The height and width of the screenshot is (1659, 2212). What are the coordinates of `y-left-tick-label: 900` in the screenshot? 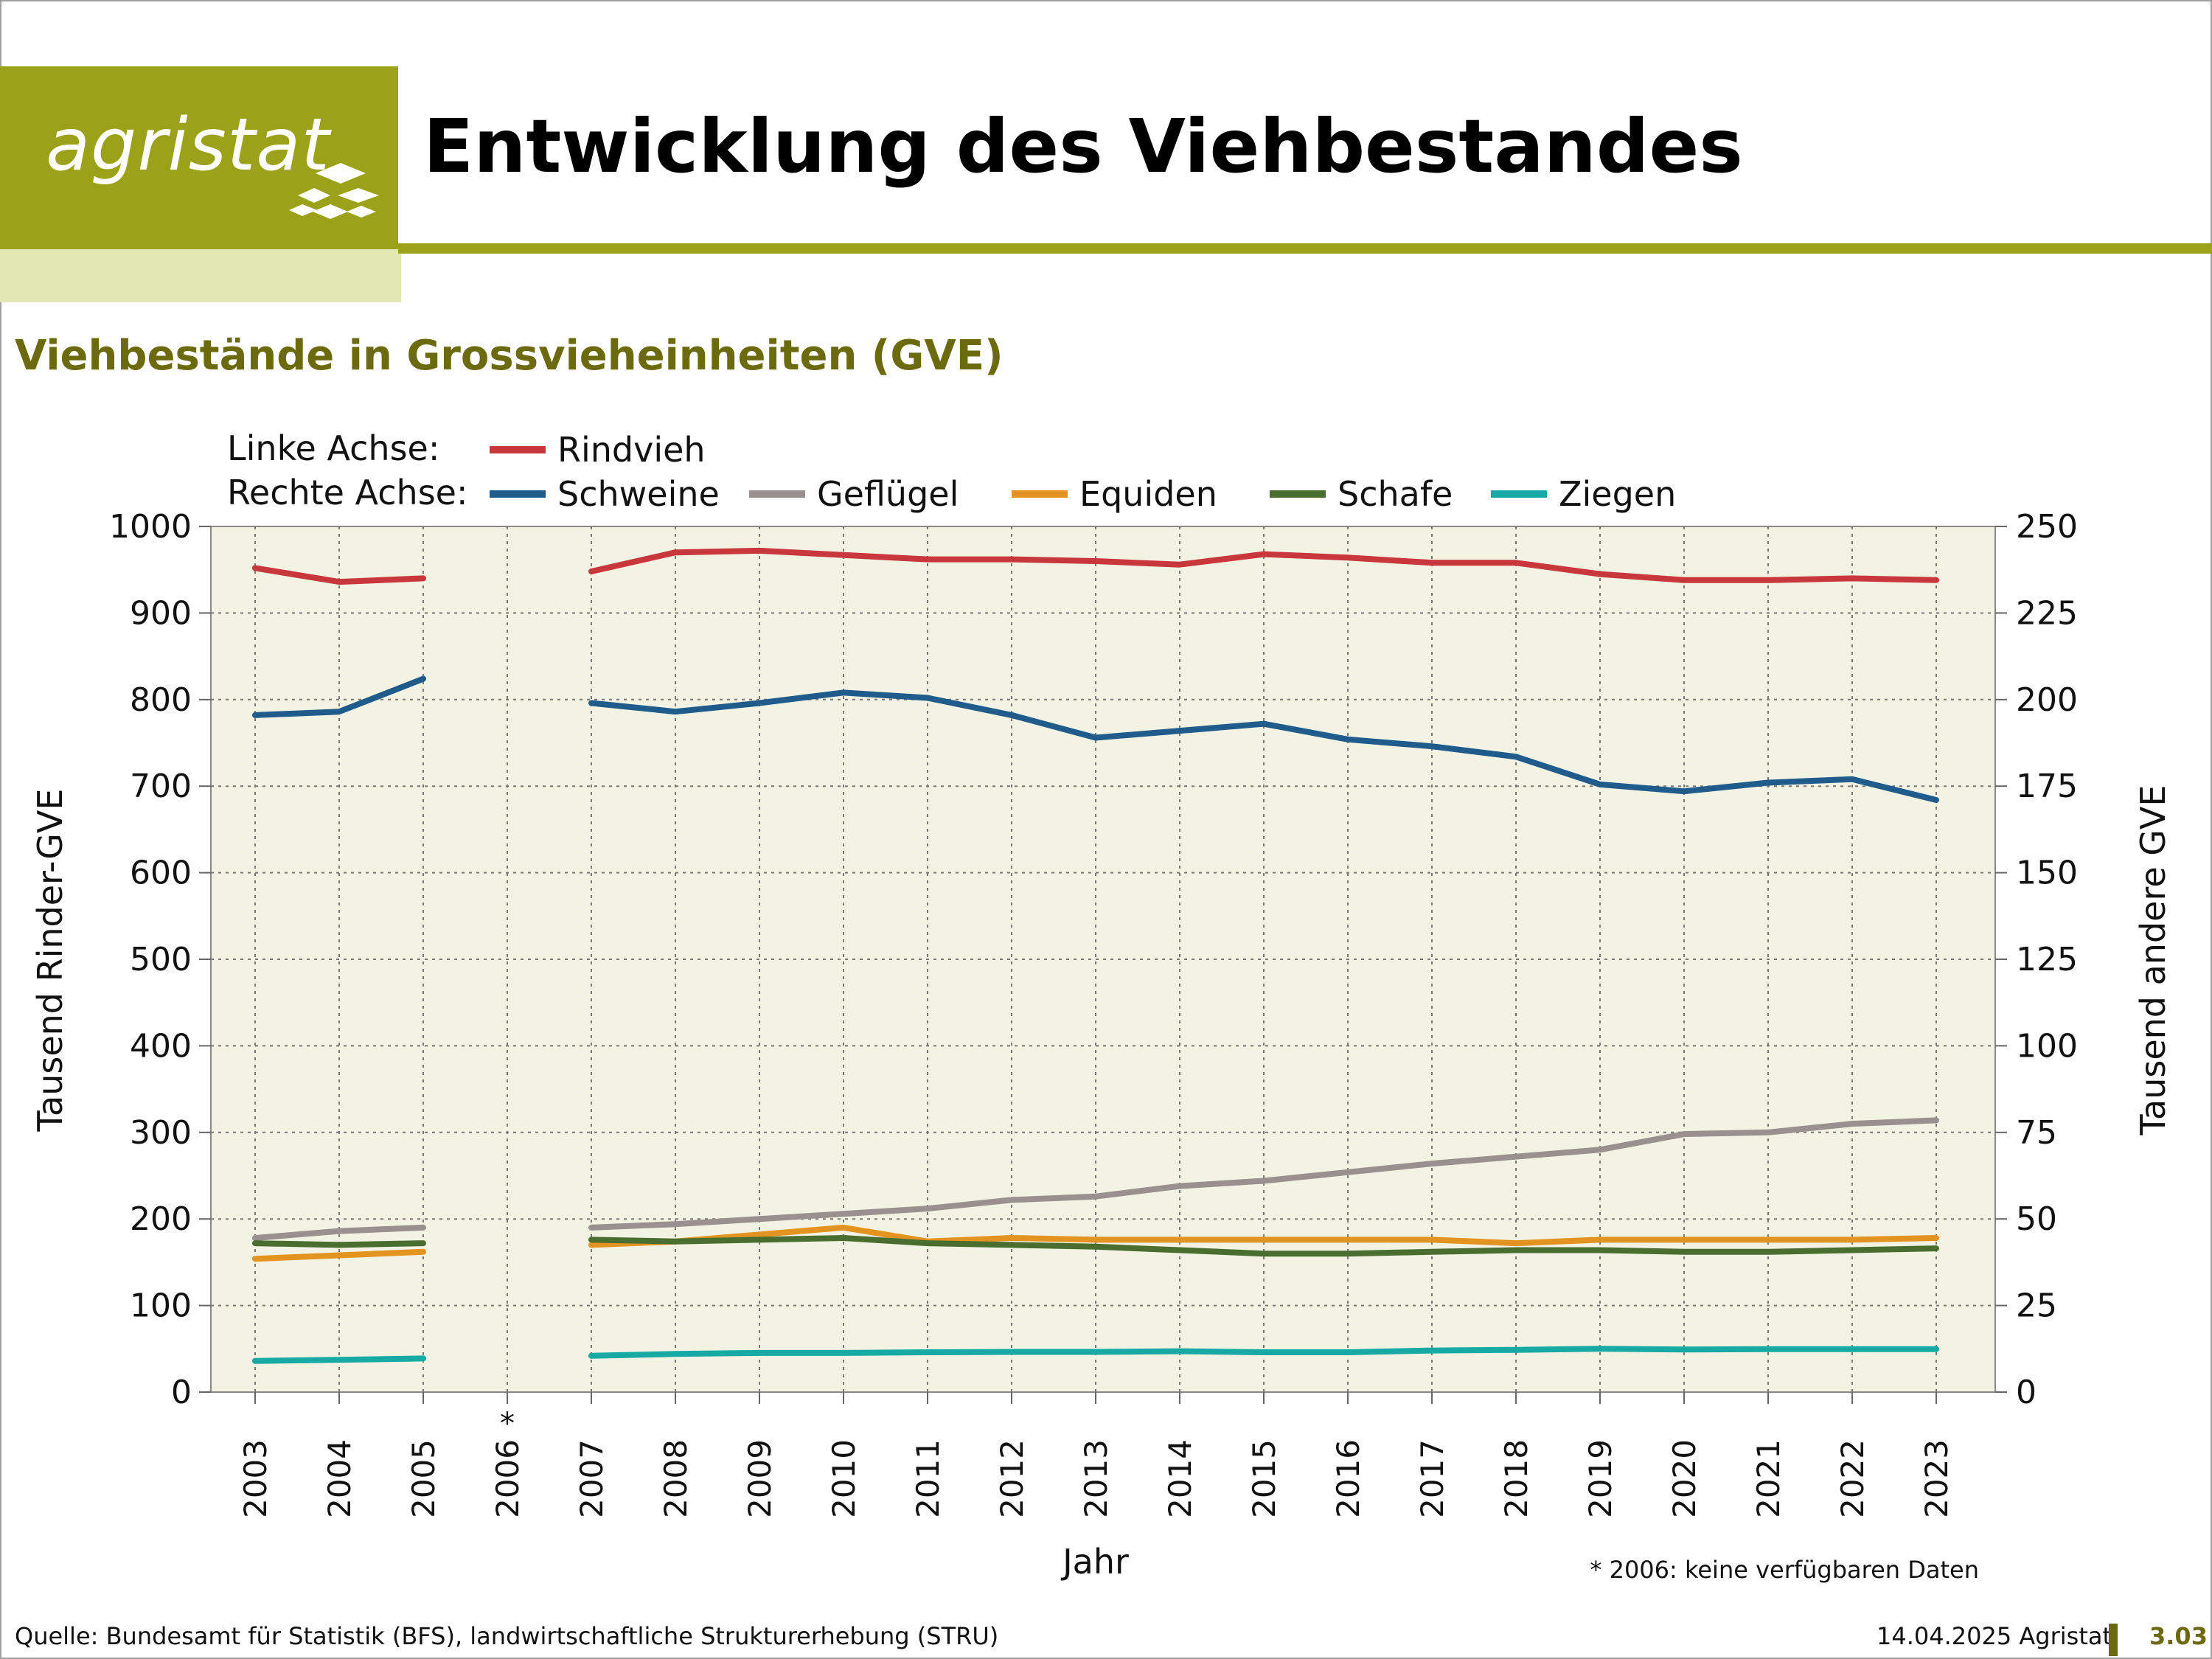 It's located at (161, 613).